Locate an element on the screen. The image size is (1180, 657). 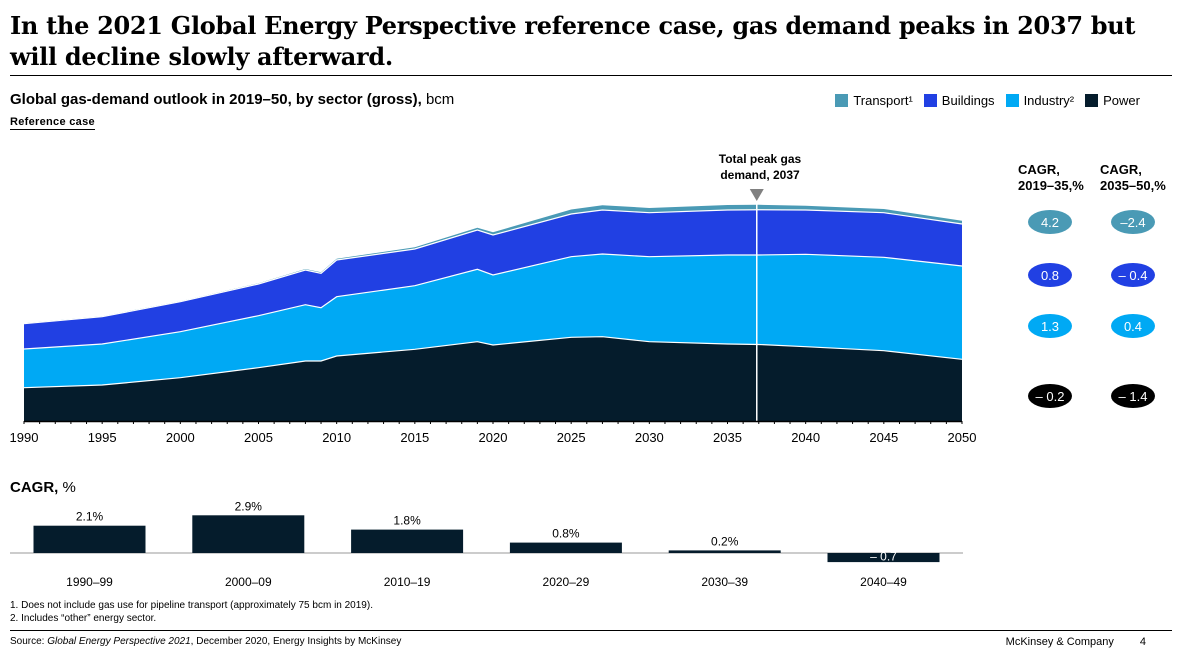
cagr-header-2035-50: CAGR, 2035–50,% is located at coordinates (1133, 178).